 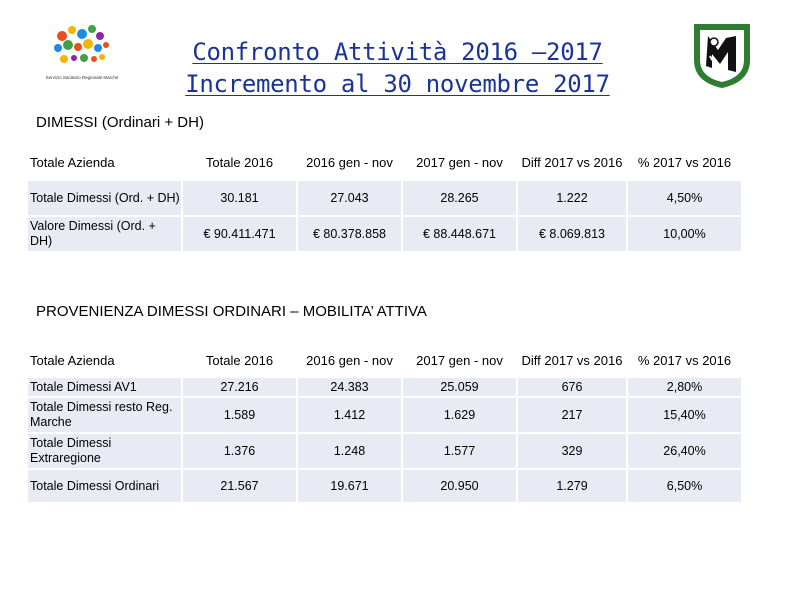 I want to click on table-cell: 1.412, so click(x=350, y=416).